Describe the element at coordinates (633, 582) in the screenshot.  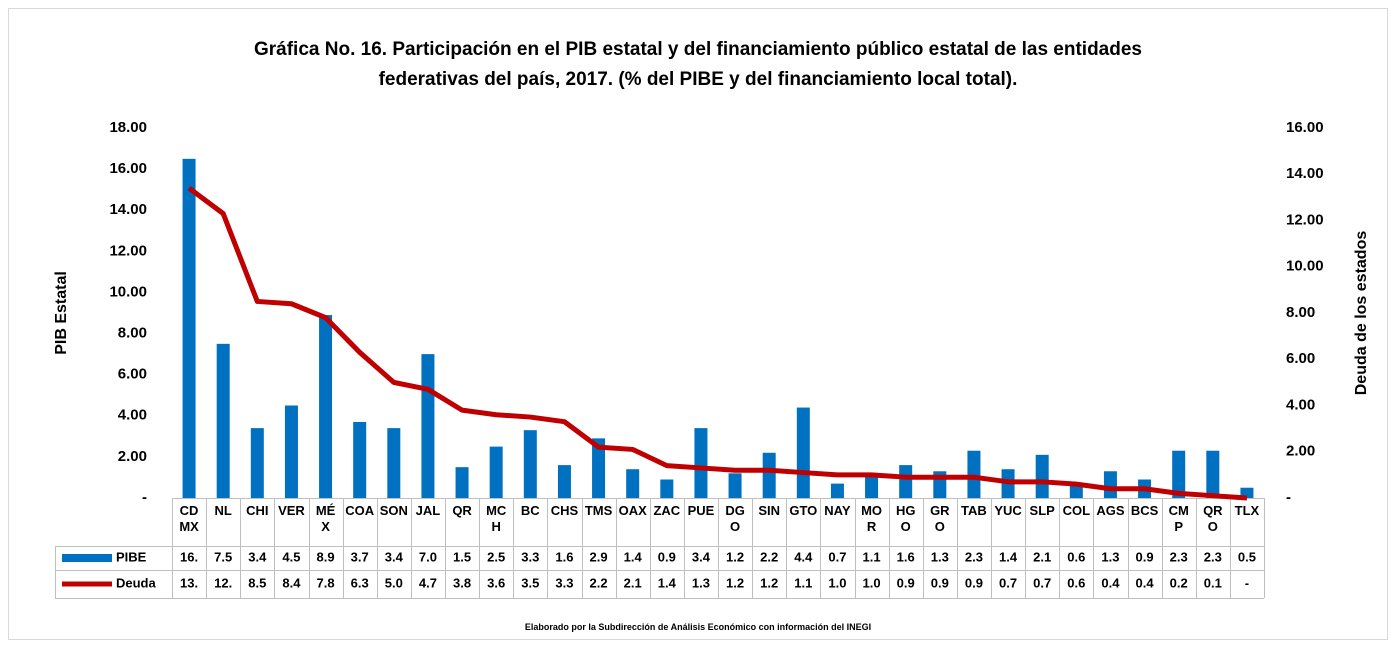
I see `table-value: 2.1` at that location.